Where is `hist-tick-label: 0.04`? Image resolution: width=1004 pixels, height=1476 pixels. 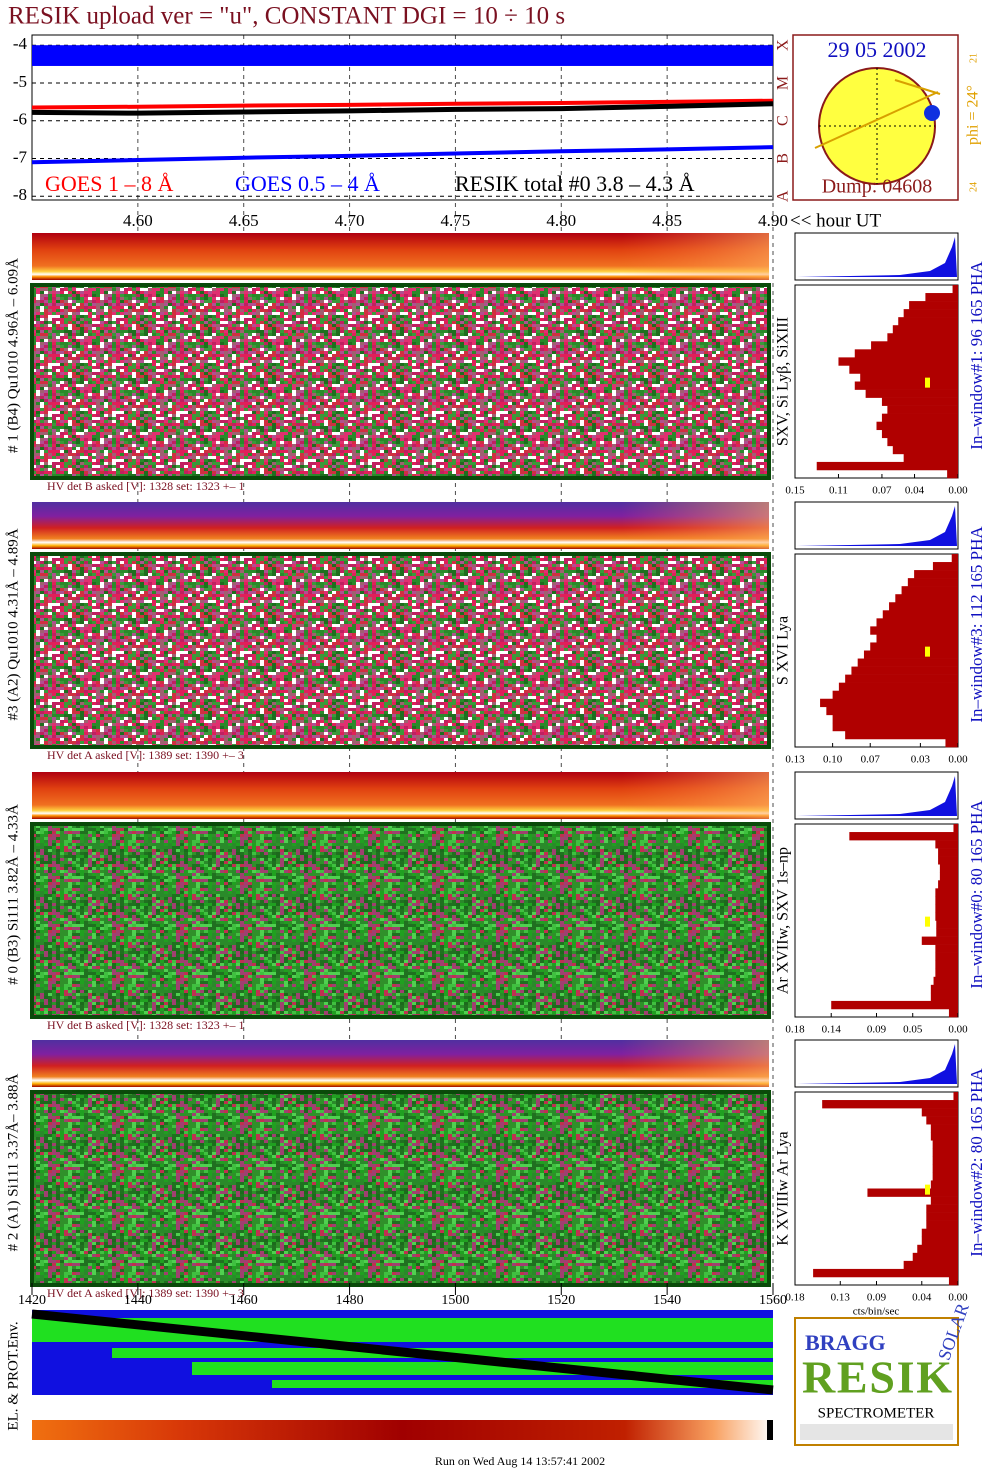
hist-tick-label: 0.04 is located at coordinates (915, 491).